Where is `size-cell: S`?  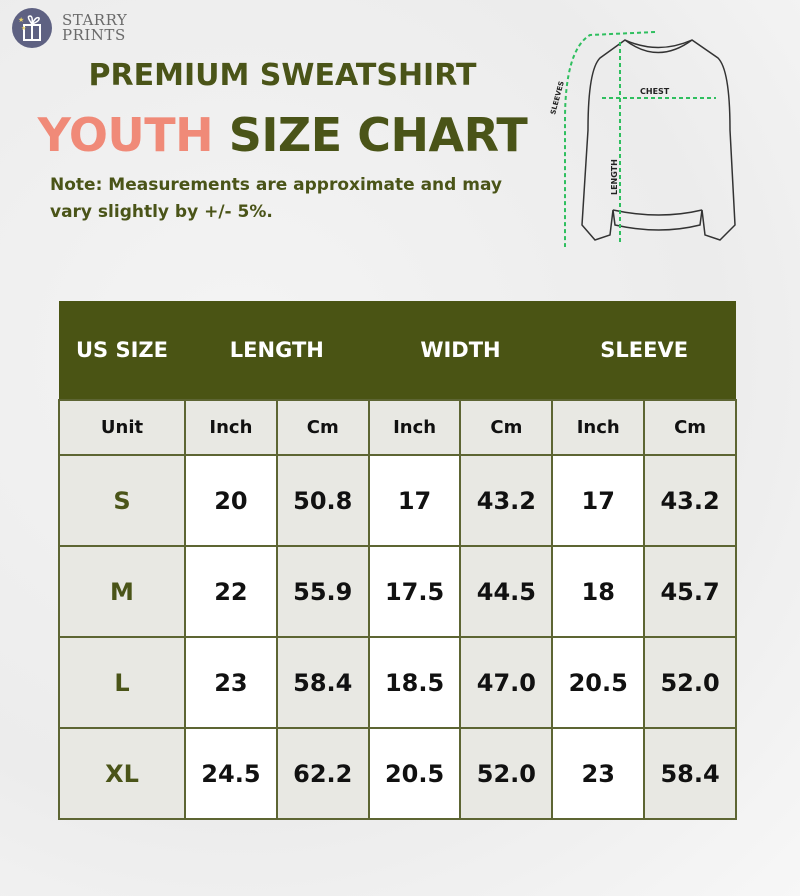 size-cell: S is located at coordinates (122, 500).